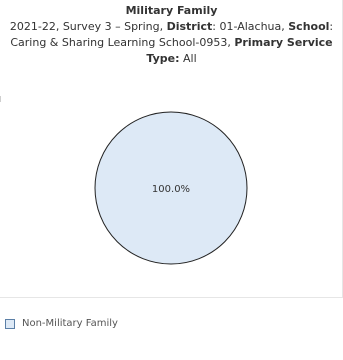  Describe the element at coordinates (119, 42) in the screenshot. I see `subtitle-school-value: Caring & Sharing Learning School-0953` at that location.